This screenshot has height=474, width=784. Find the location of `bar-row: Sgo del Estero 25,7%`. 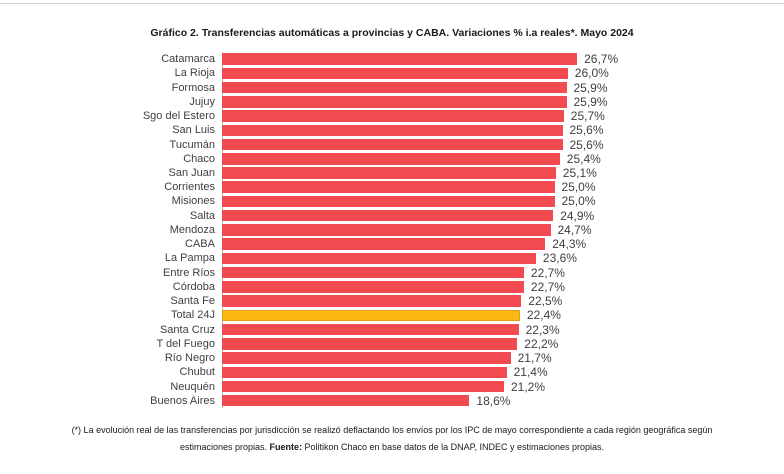

bar-row: Sgo del Estero 25,7% is located at coordinates (392, 116).